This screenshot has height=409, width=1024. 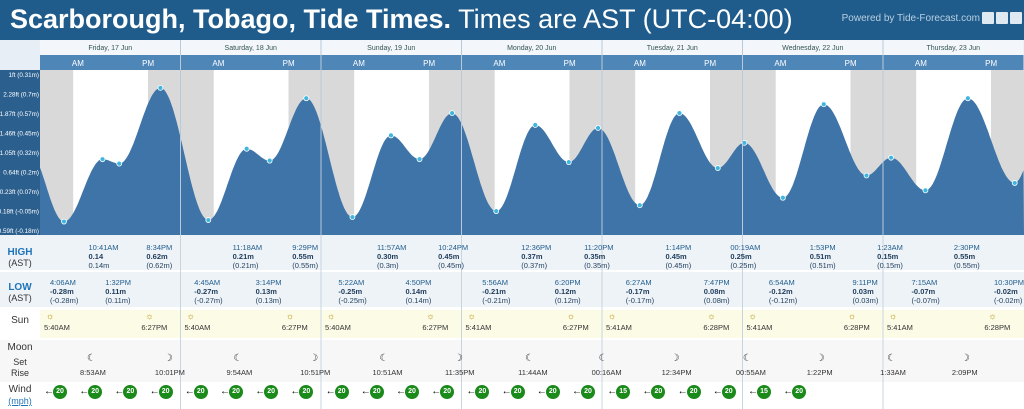 What do you see at coordinates (1016, 18) in the screenshot?
I see `grid-icon` at bounding box center [1016, 18].